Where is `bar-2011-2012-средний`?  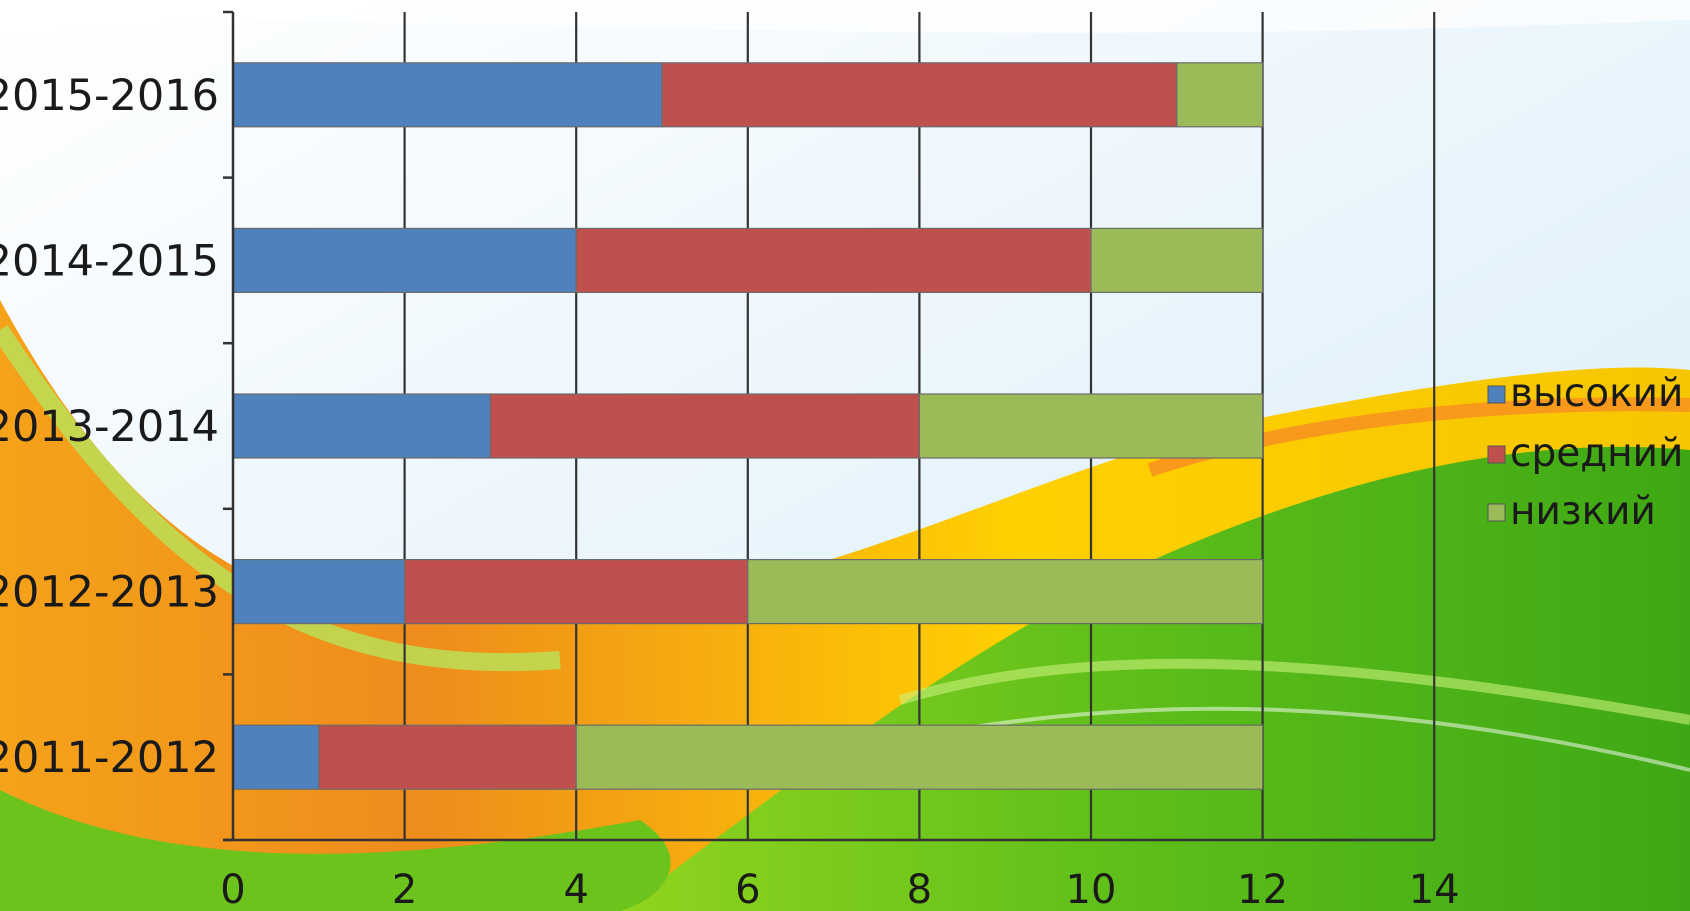 bar-2011-2012-средний is located at coordinates (447, 757).